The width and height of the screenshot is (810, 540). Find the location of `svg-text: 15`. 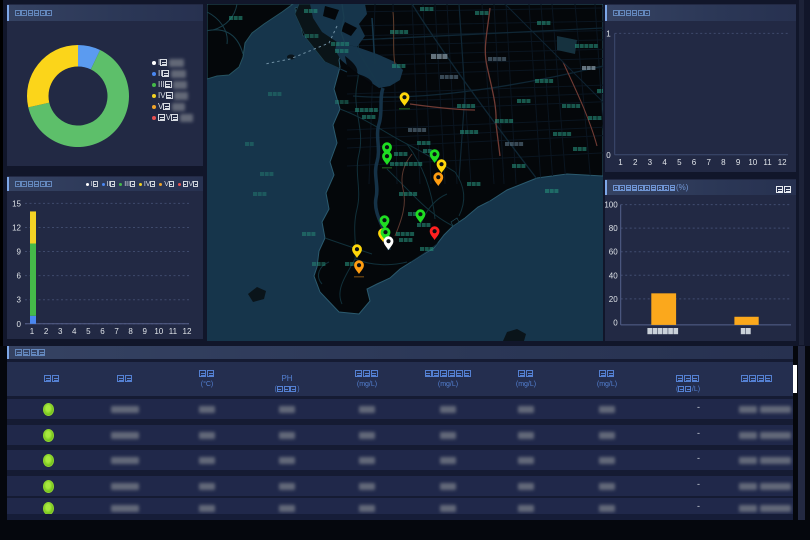

svg-text: 15 is located at coordinates (16, 203).